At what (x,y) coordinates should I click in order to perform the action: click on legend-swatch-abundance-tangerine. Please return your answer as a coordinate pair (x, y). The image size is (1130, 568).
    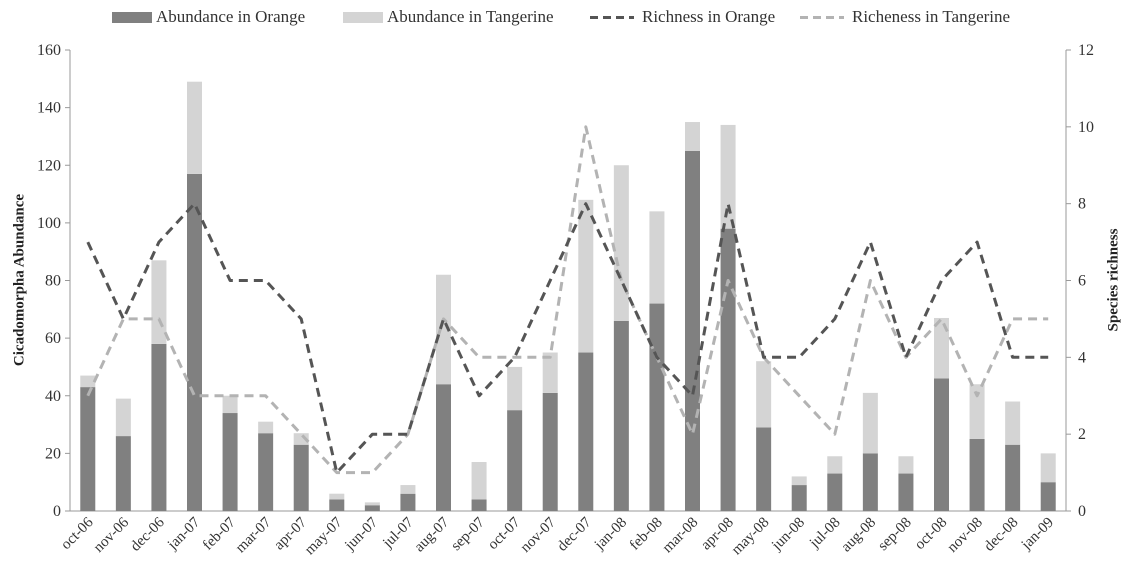
    Looking at the image, I should click on (363, 17).